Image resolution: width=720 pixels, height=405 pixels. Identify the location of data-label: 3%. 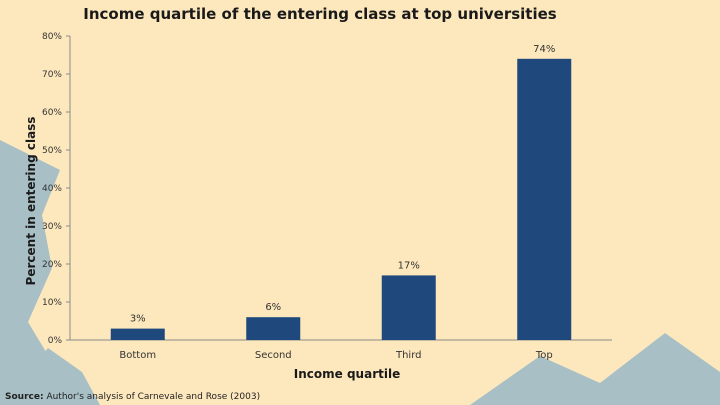
(138, 319).